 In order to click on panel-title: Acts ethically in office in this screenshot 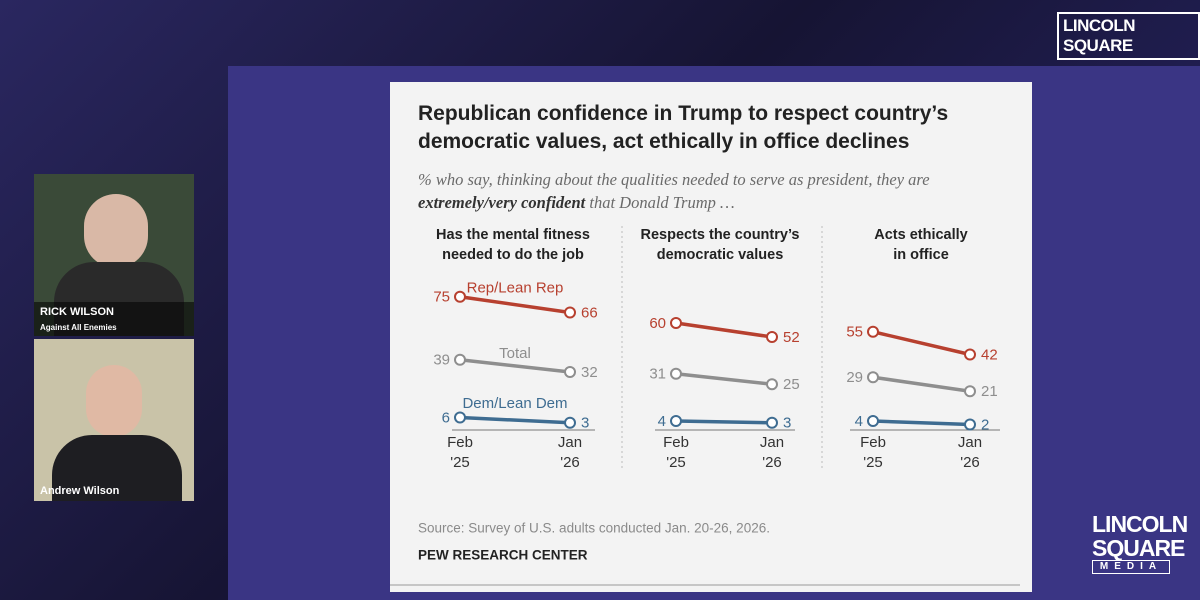, I will do `click(921, 245)`.